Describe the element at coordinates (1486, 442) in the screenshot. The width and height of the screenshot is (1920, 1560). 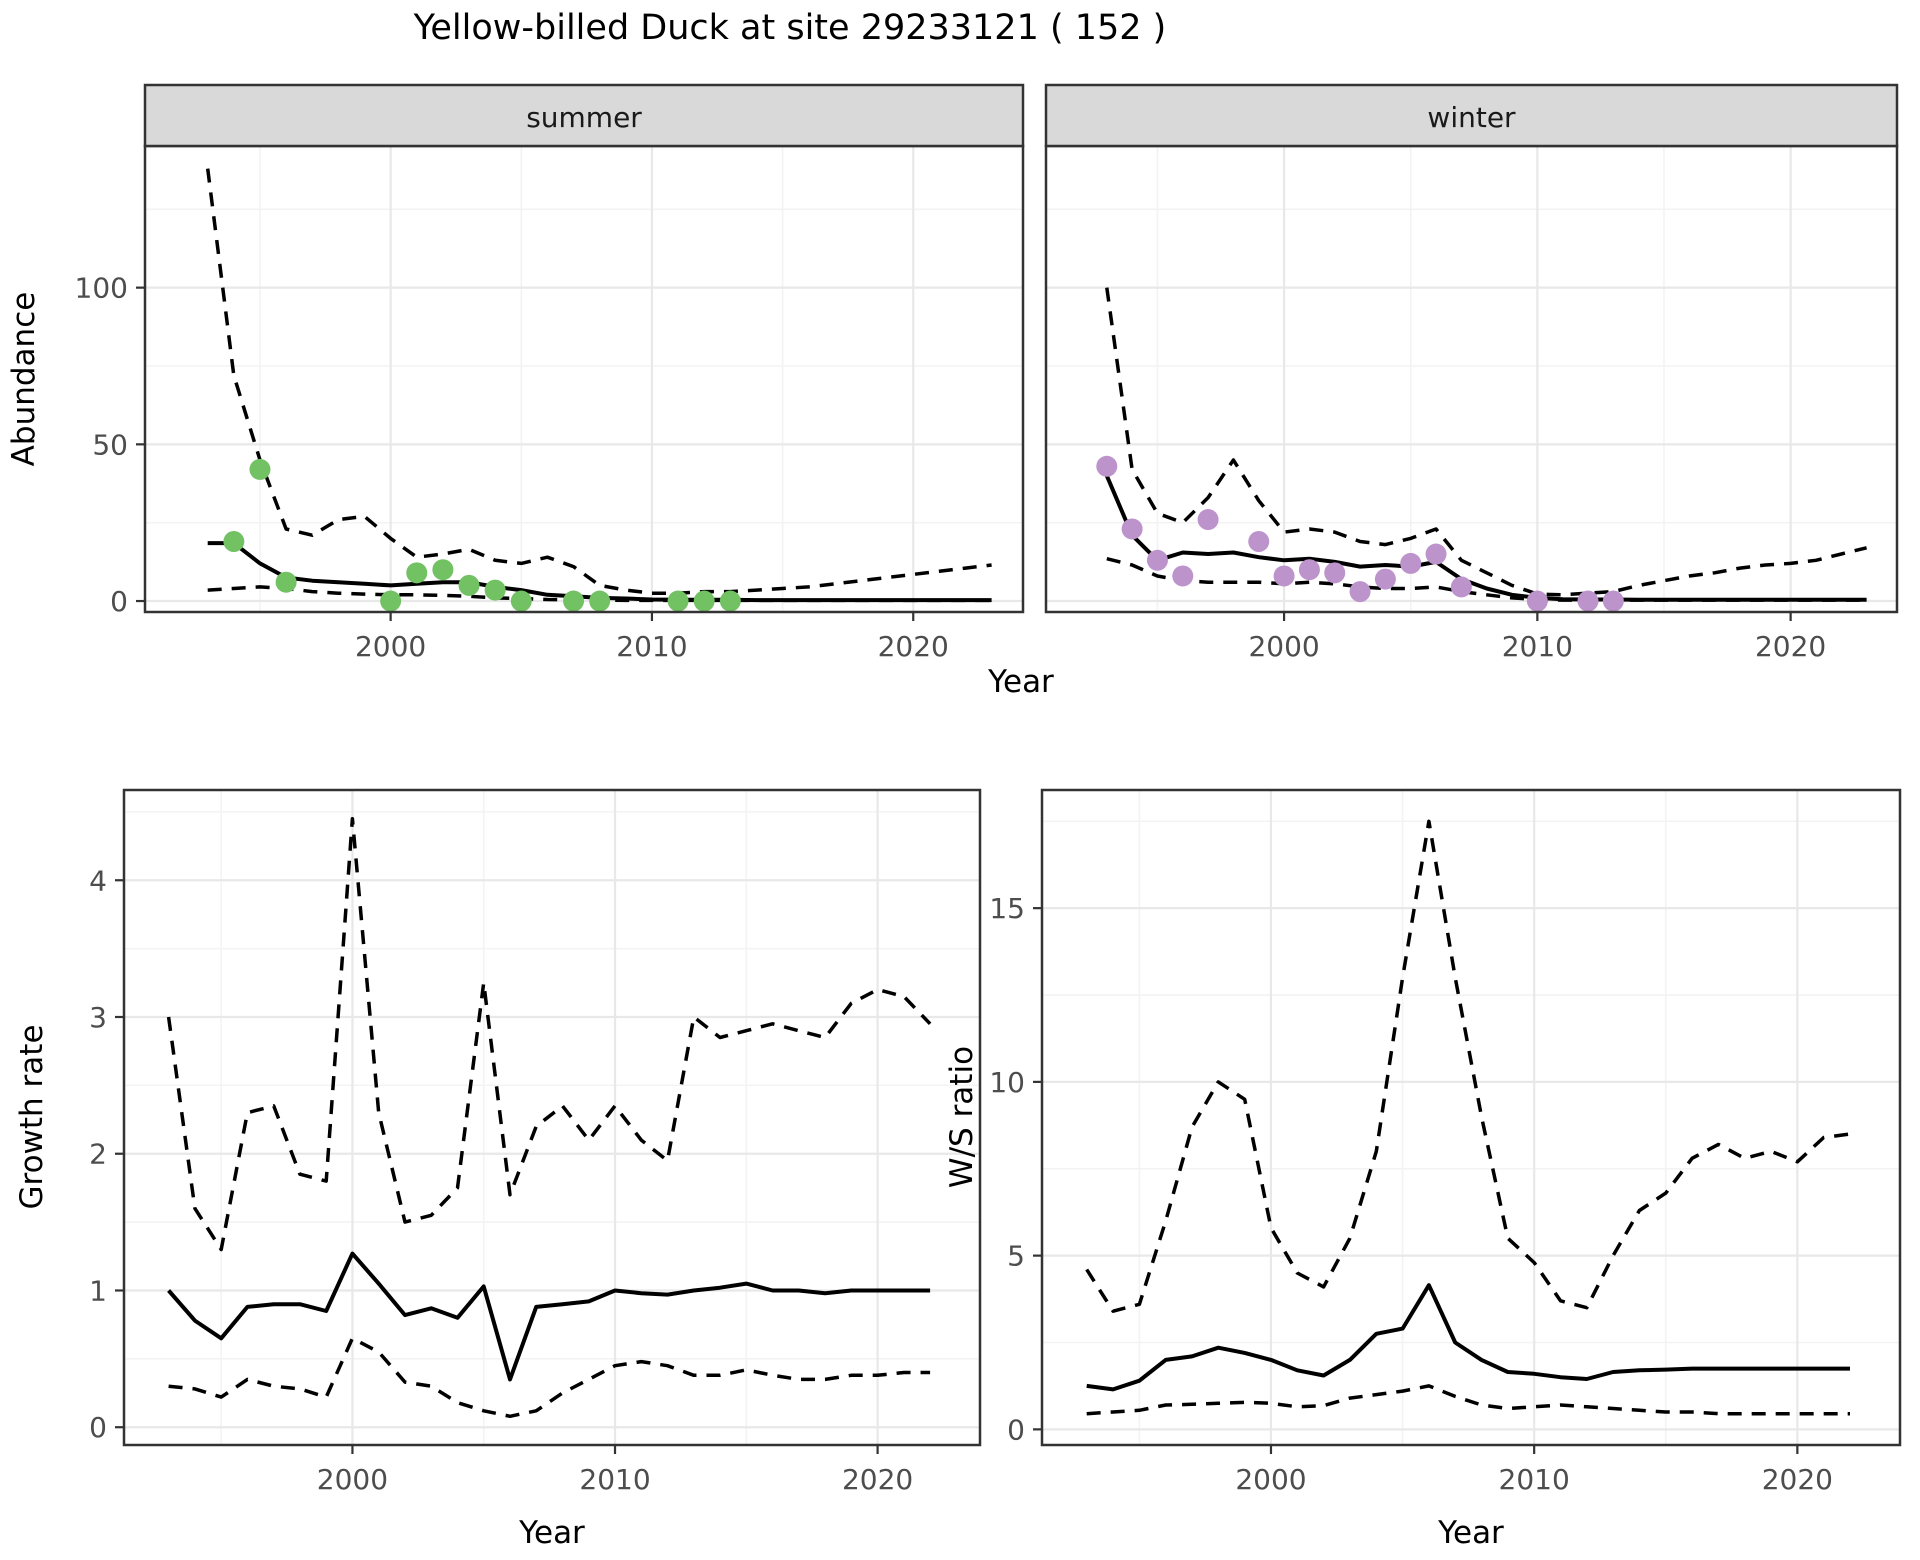
I see `abundance-winter-upper-ci-line` at that location.